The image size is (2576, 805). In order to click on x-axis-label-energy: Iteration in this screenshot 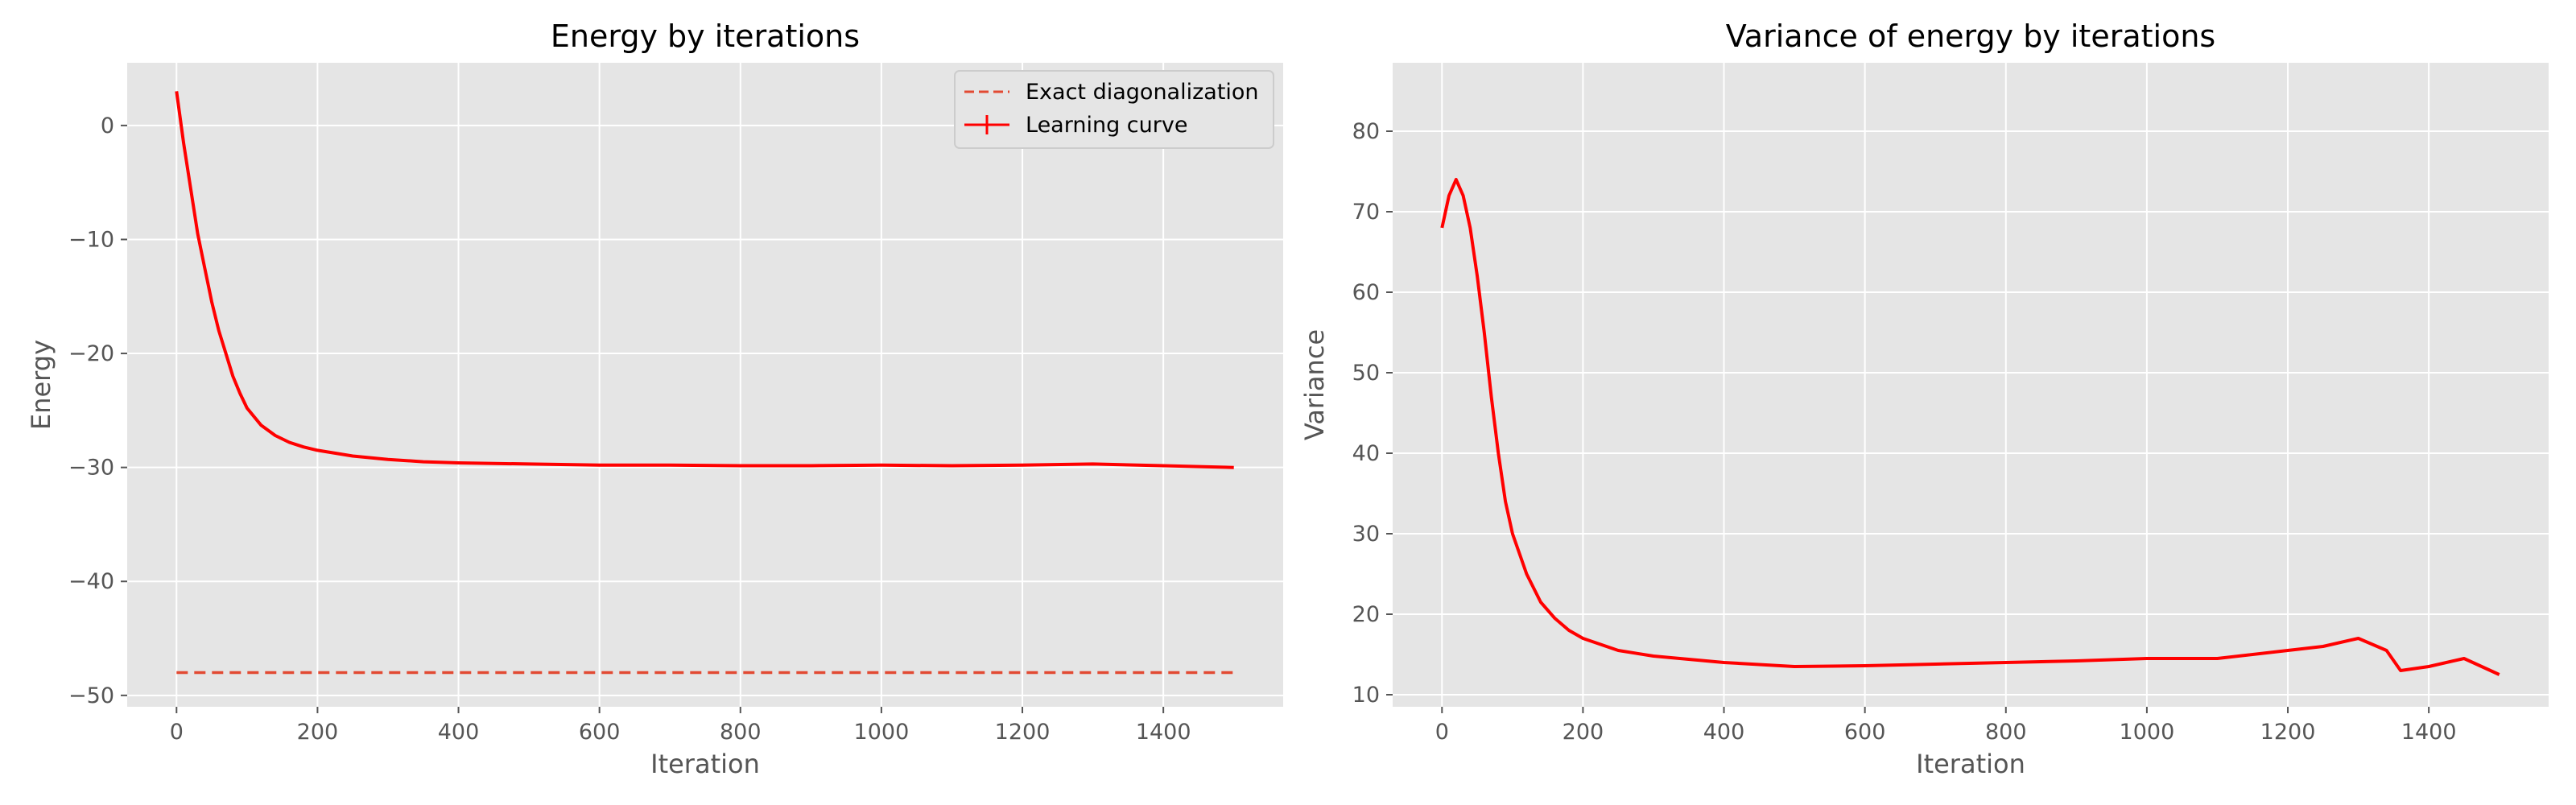, I will do `click(705, 764)`.